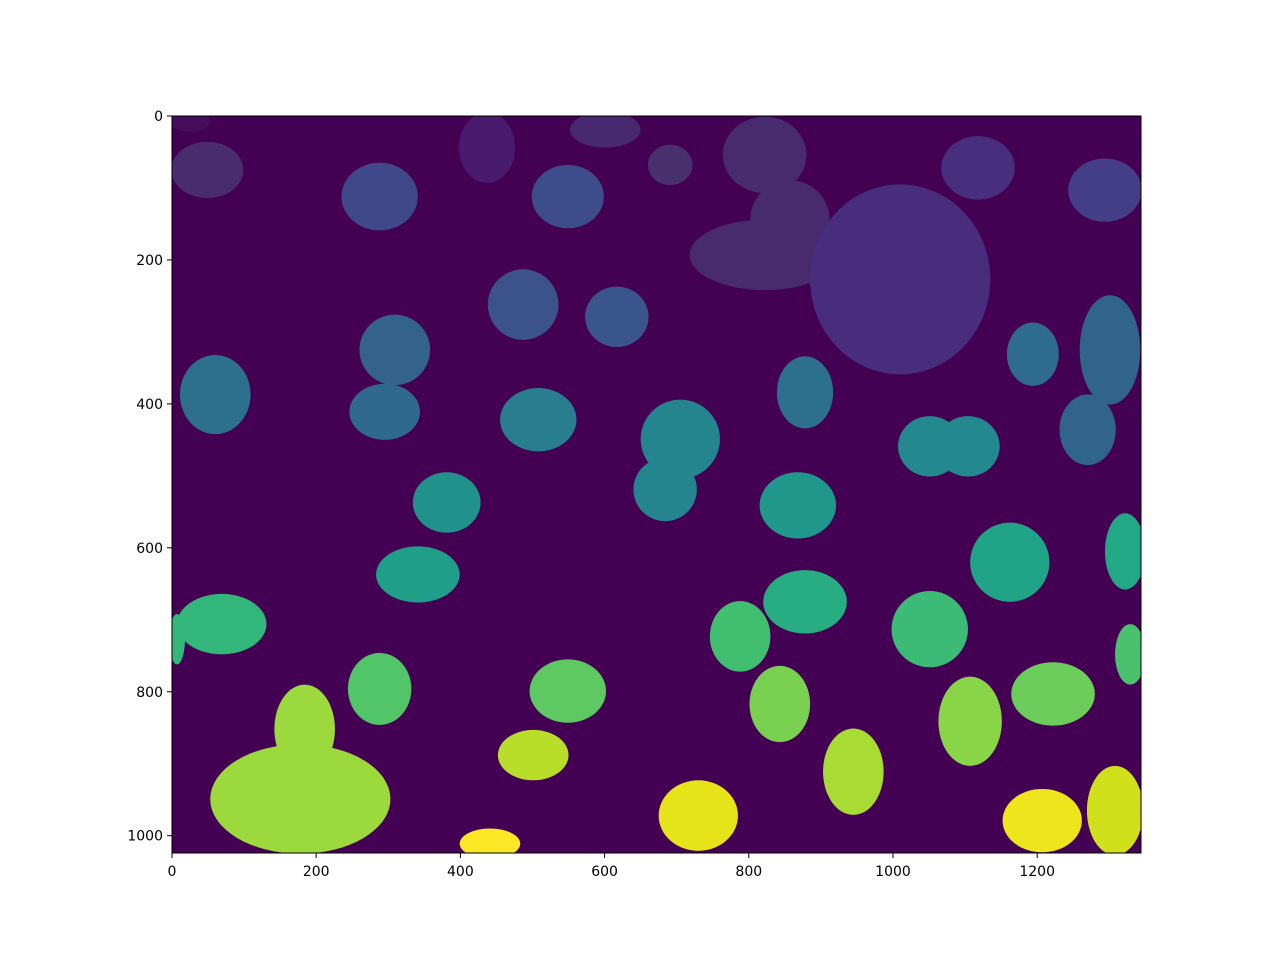  Describe the element at coordinates (149, 261) in the screenshot. I see `y-tick-label: 200` at that location.